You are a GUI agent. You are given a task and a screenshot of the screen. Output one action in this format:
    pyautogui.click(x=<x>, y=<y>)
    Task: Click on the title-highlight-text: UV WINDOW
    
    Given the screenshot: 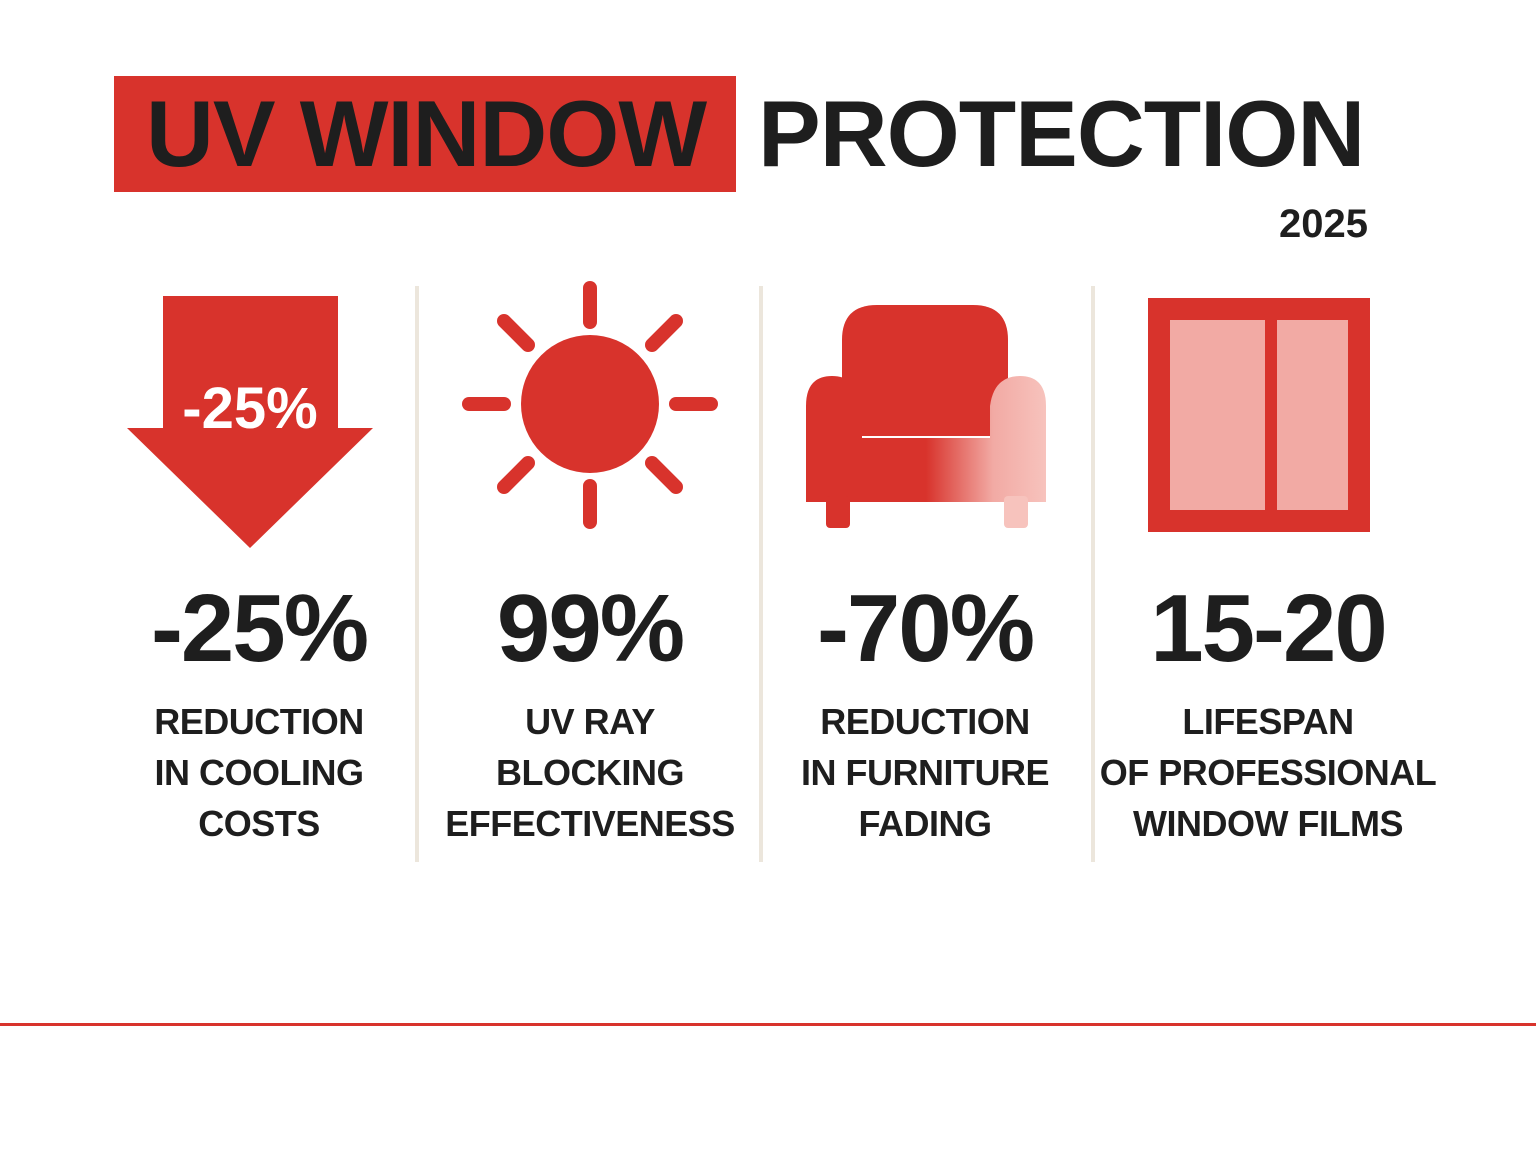 What is the action you would take?
    pyautogui.click(x=426, y=133)
    